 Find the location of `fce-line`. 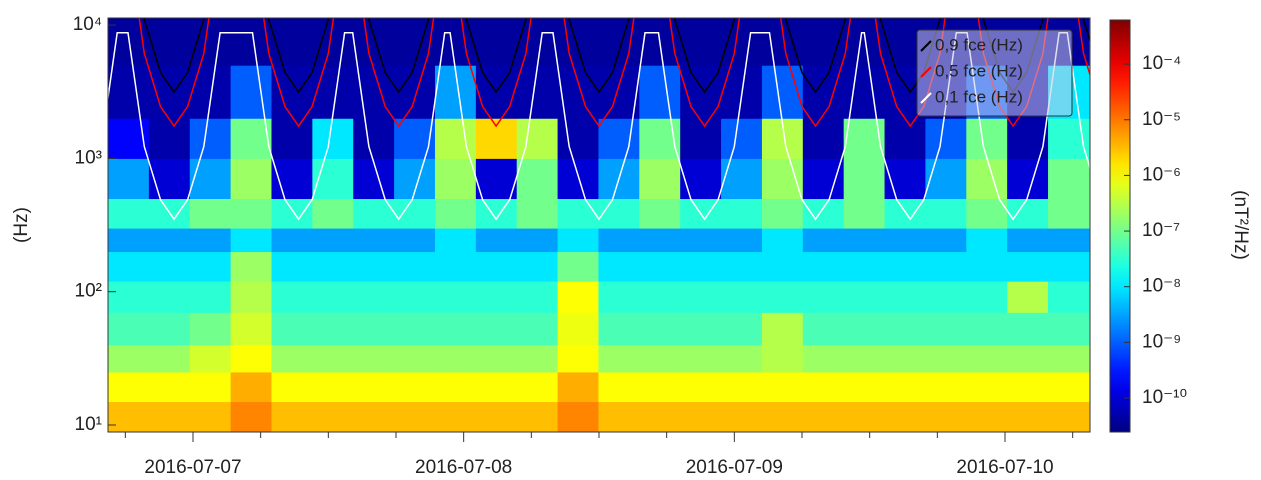

fce-line is located at coordinates (616, 56).